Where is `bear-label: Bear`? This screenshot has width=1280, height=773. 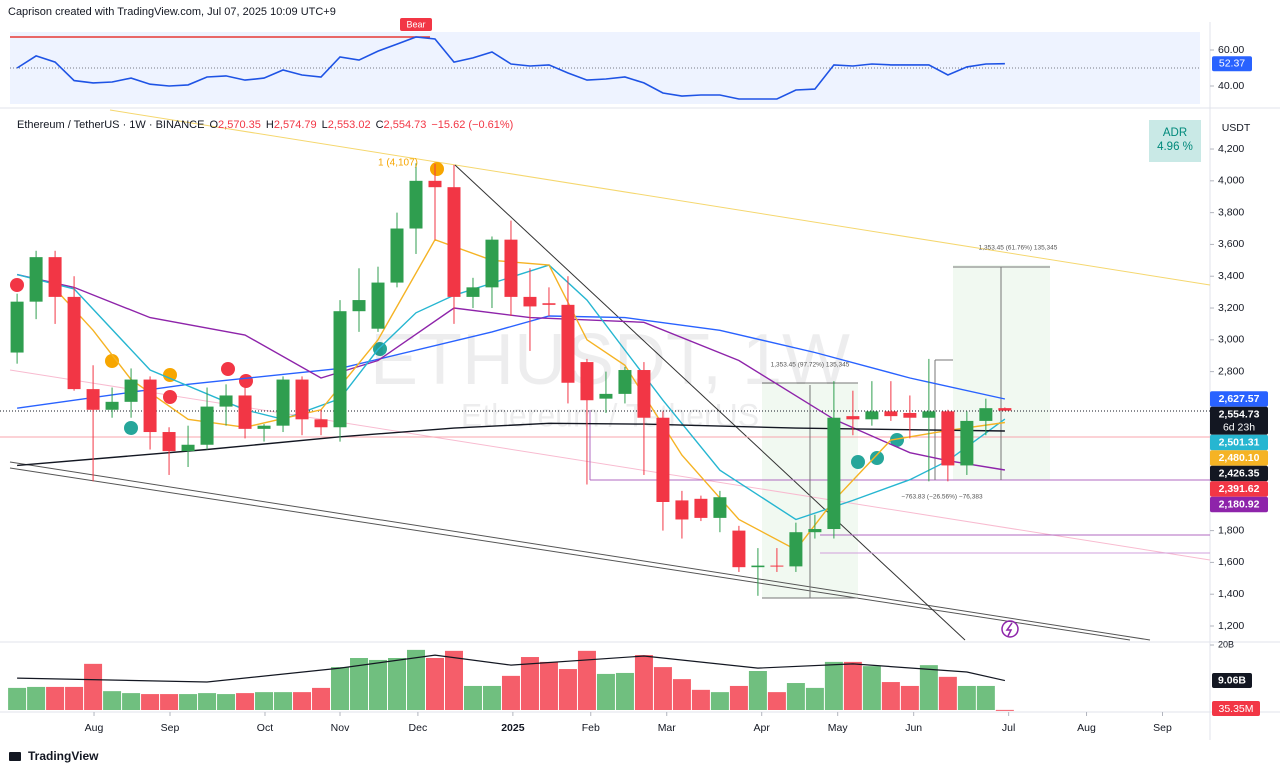 bear-label: Bear is located at coordinates (415, 24).